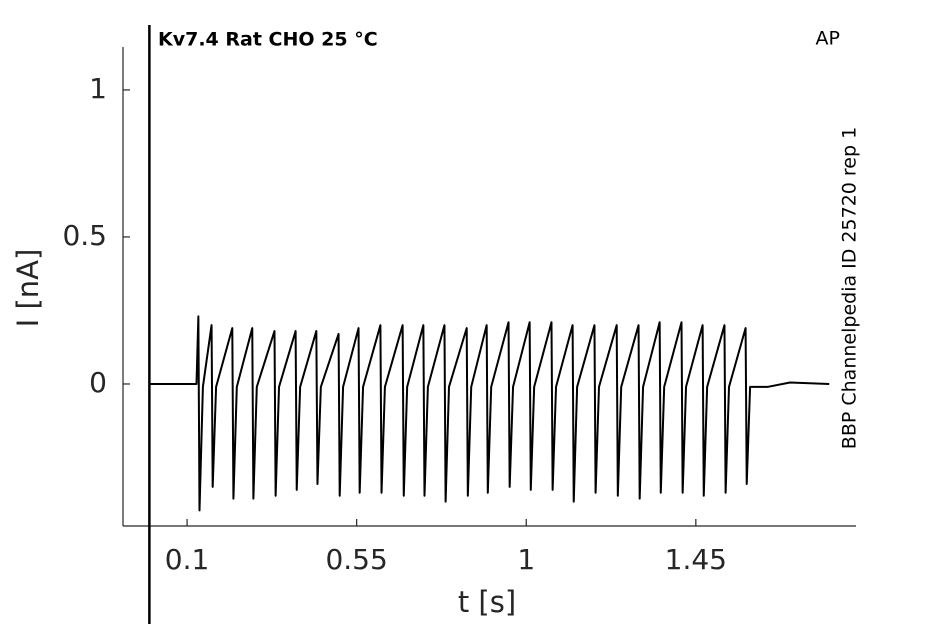 The height and width of the screenshot is (624, 945). I want to click on corner-label: AP, so click(828, 39).